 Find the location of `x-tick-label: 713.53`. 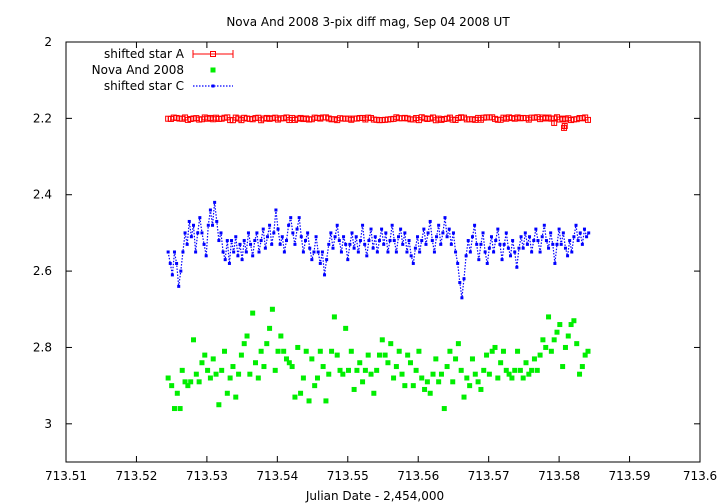

x-tick-label: 713.53 is located at coordinates (207, 476).